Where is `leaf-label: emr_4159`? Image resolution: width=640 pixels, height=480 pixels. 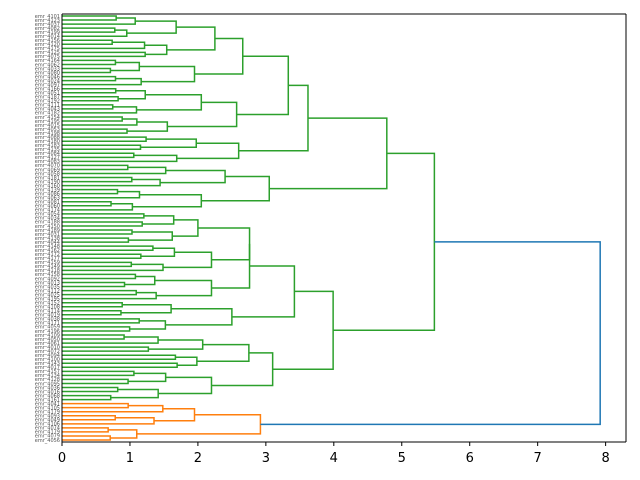
leaf-label: emr_4159 is located at coordinates (47, 263).